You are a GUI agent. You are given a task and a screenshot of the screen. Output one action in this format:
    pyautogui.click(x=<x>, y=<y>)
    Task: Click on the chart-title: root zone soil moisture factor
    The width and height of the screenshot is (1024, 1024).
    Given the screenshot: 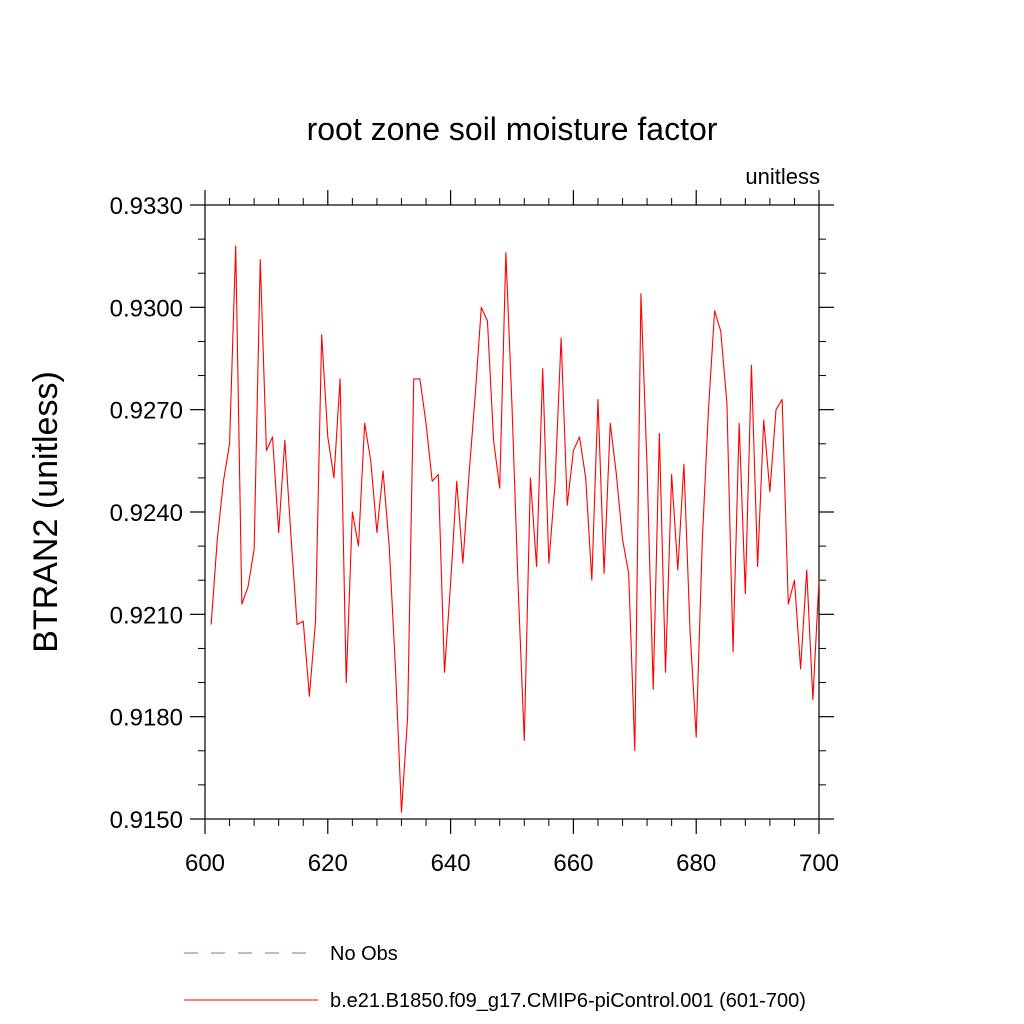 What is the action you would take?
    pyautogui.click(x=512, y=129)
    